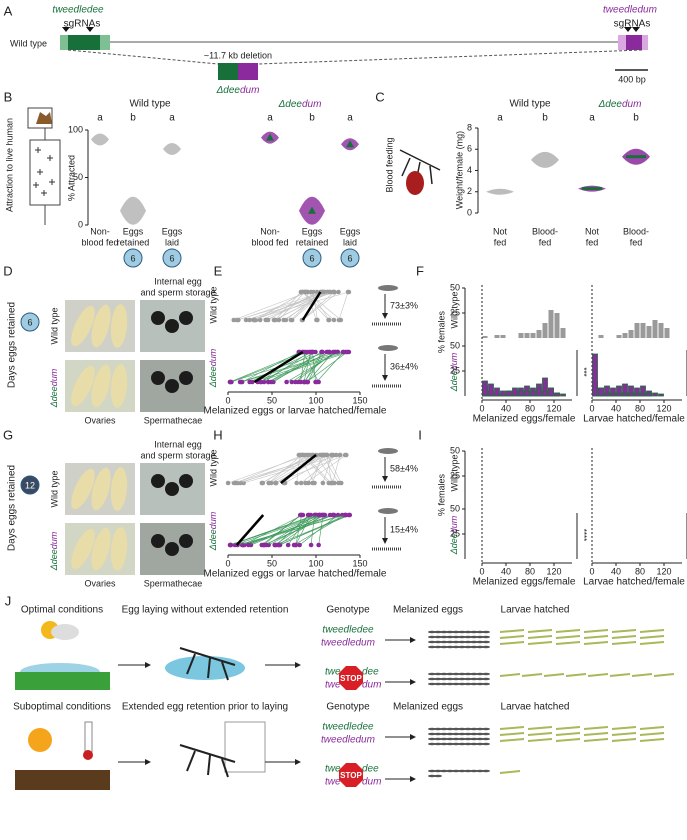  Describe the element at coordinates (592, 189) in the screenshot. I see `median-marker` at that location.